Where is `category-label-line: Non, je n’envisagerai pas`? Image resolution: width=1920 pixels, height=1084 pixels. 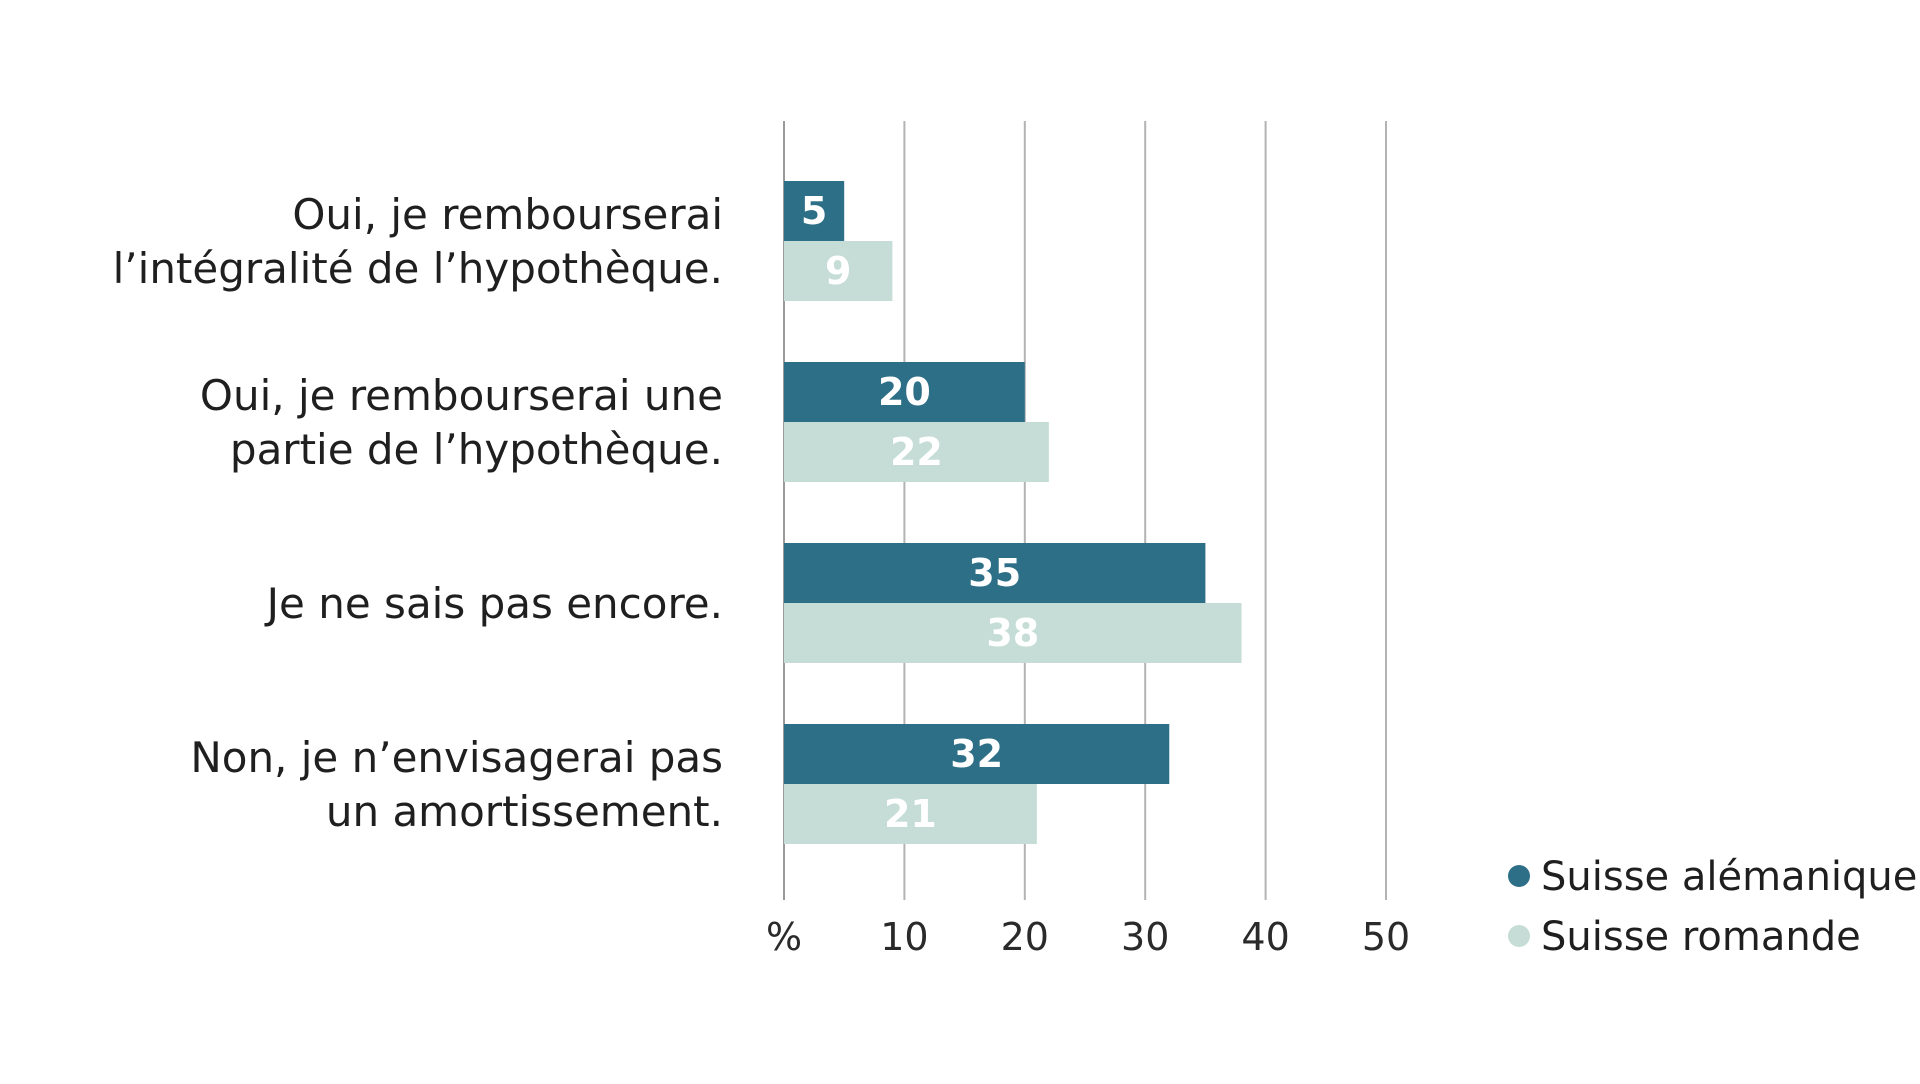
category-label-line: Non, je n’envisagerai pas is located at coordinates (456, 757).